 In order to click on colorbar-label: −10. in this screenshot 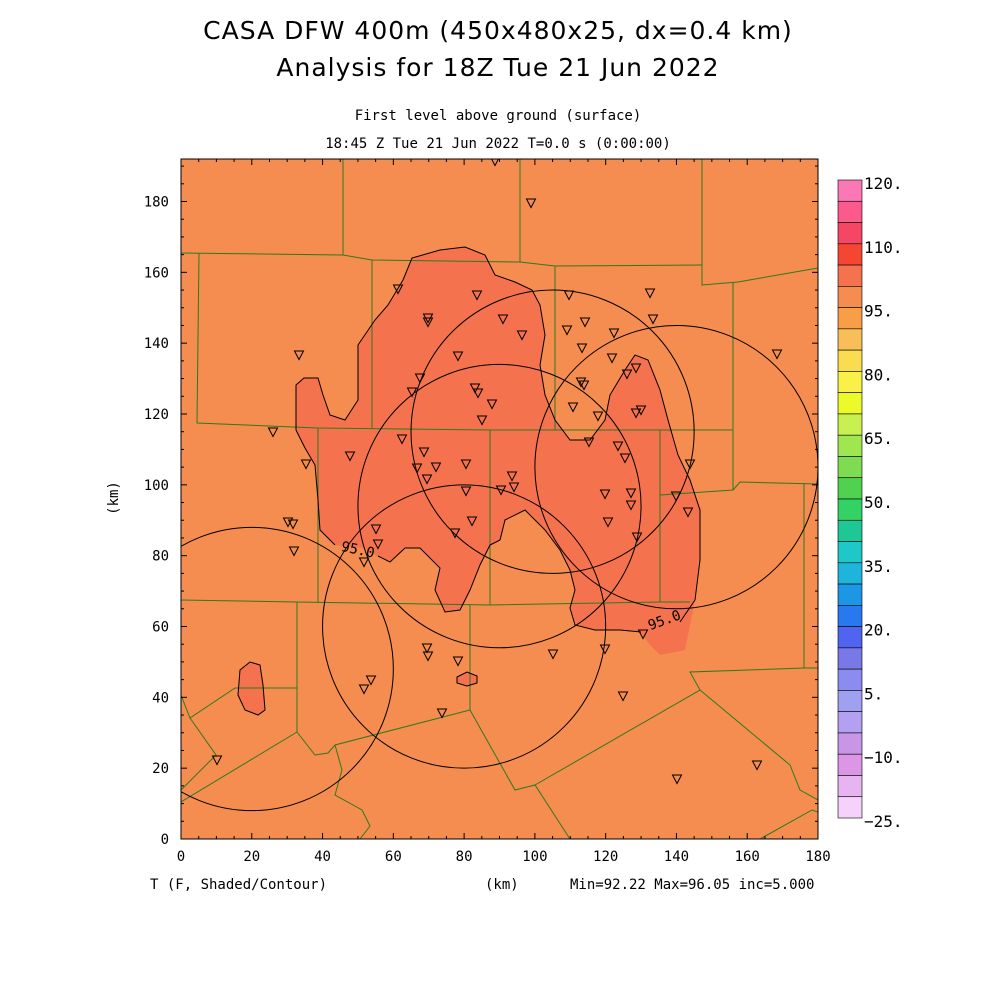, I will do `click(883, 757)`.